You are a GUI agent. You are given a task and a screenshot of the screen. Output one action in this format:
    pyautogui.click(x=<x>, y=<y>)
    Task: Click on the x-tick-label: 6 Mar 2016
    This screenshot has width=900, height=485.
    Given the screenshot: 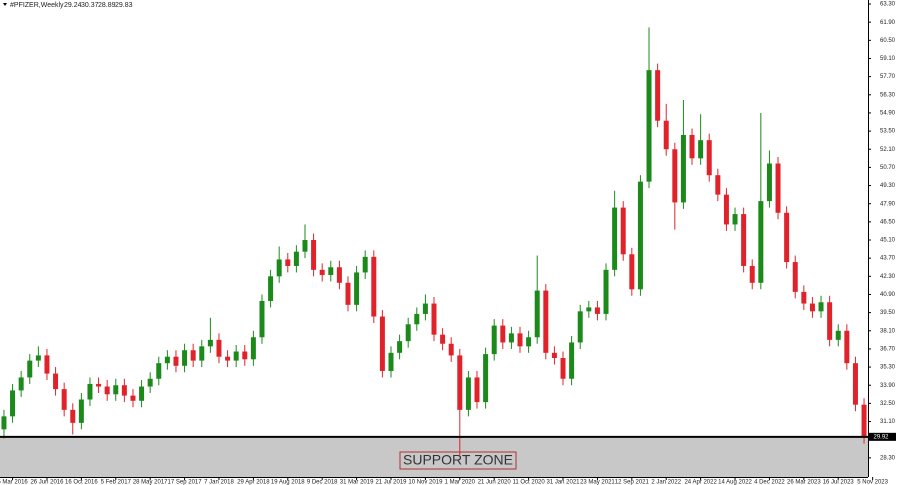 What is the action you would take?
    pyautogui.click(x=14, y=482)
    